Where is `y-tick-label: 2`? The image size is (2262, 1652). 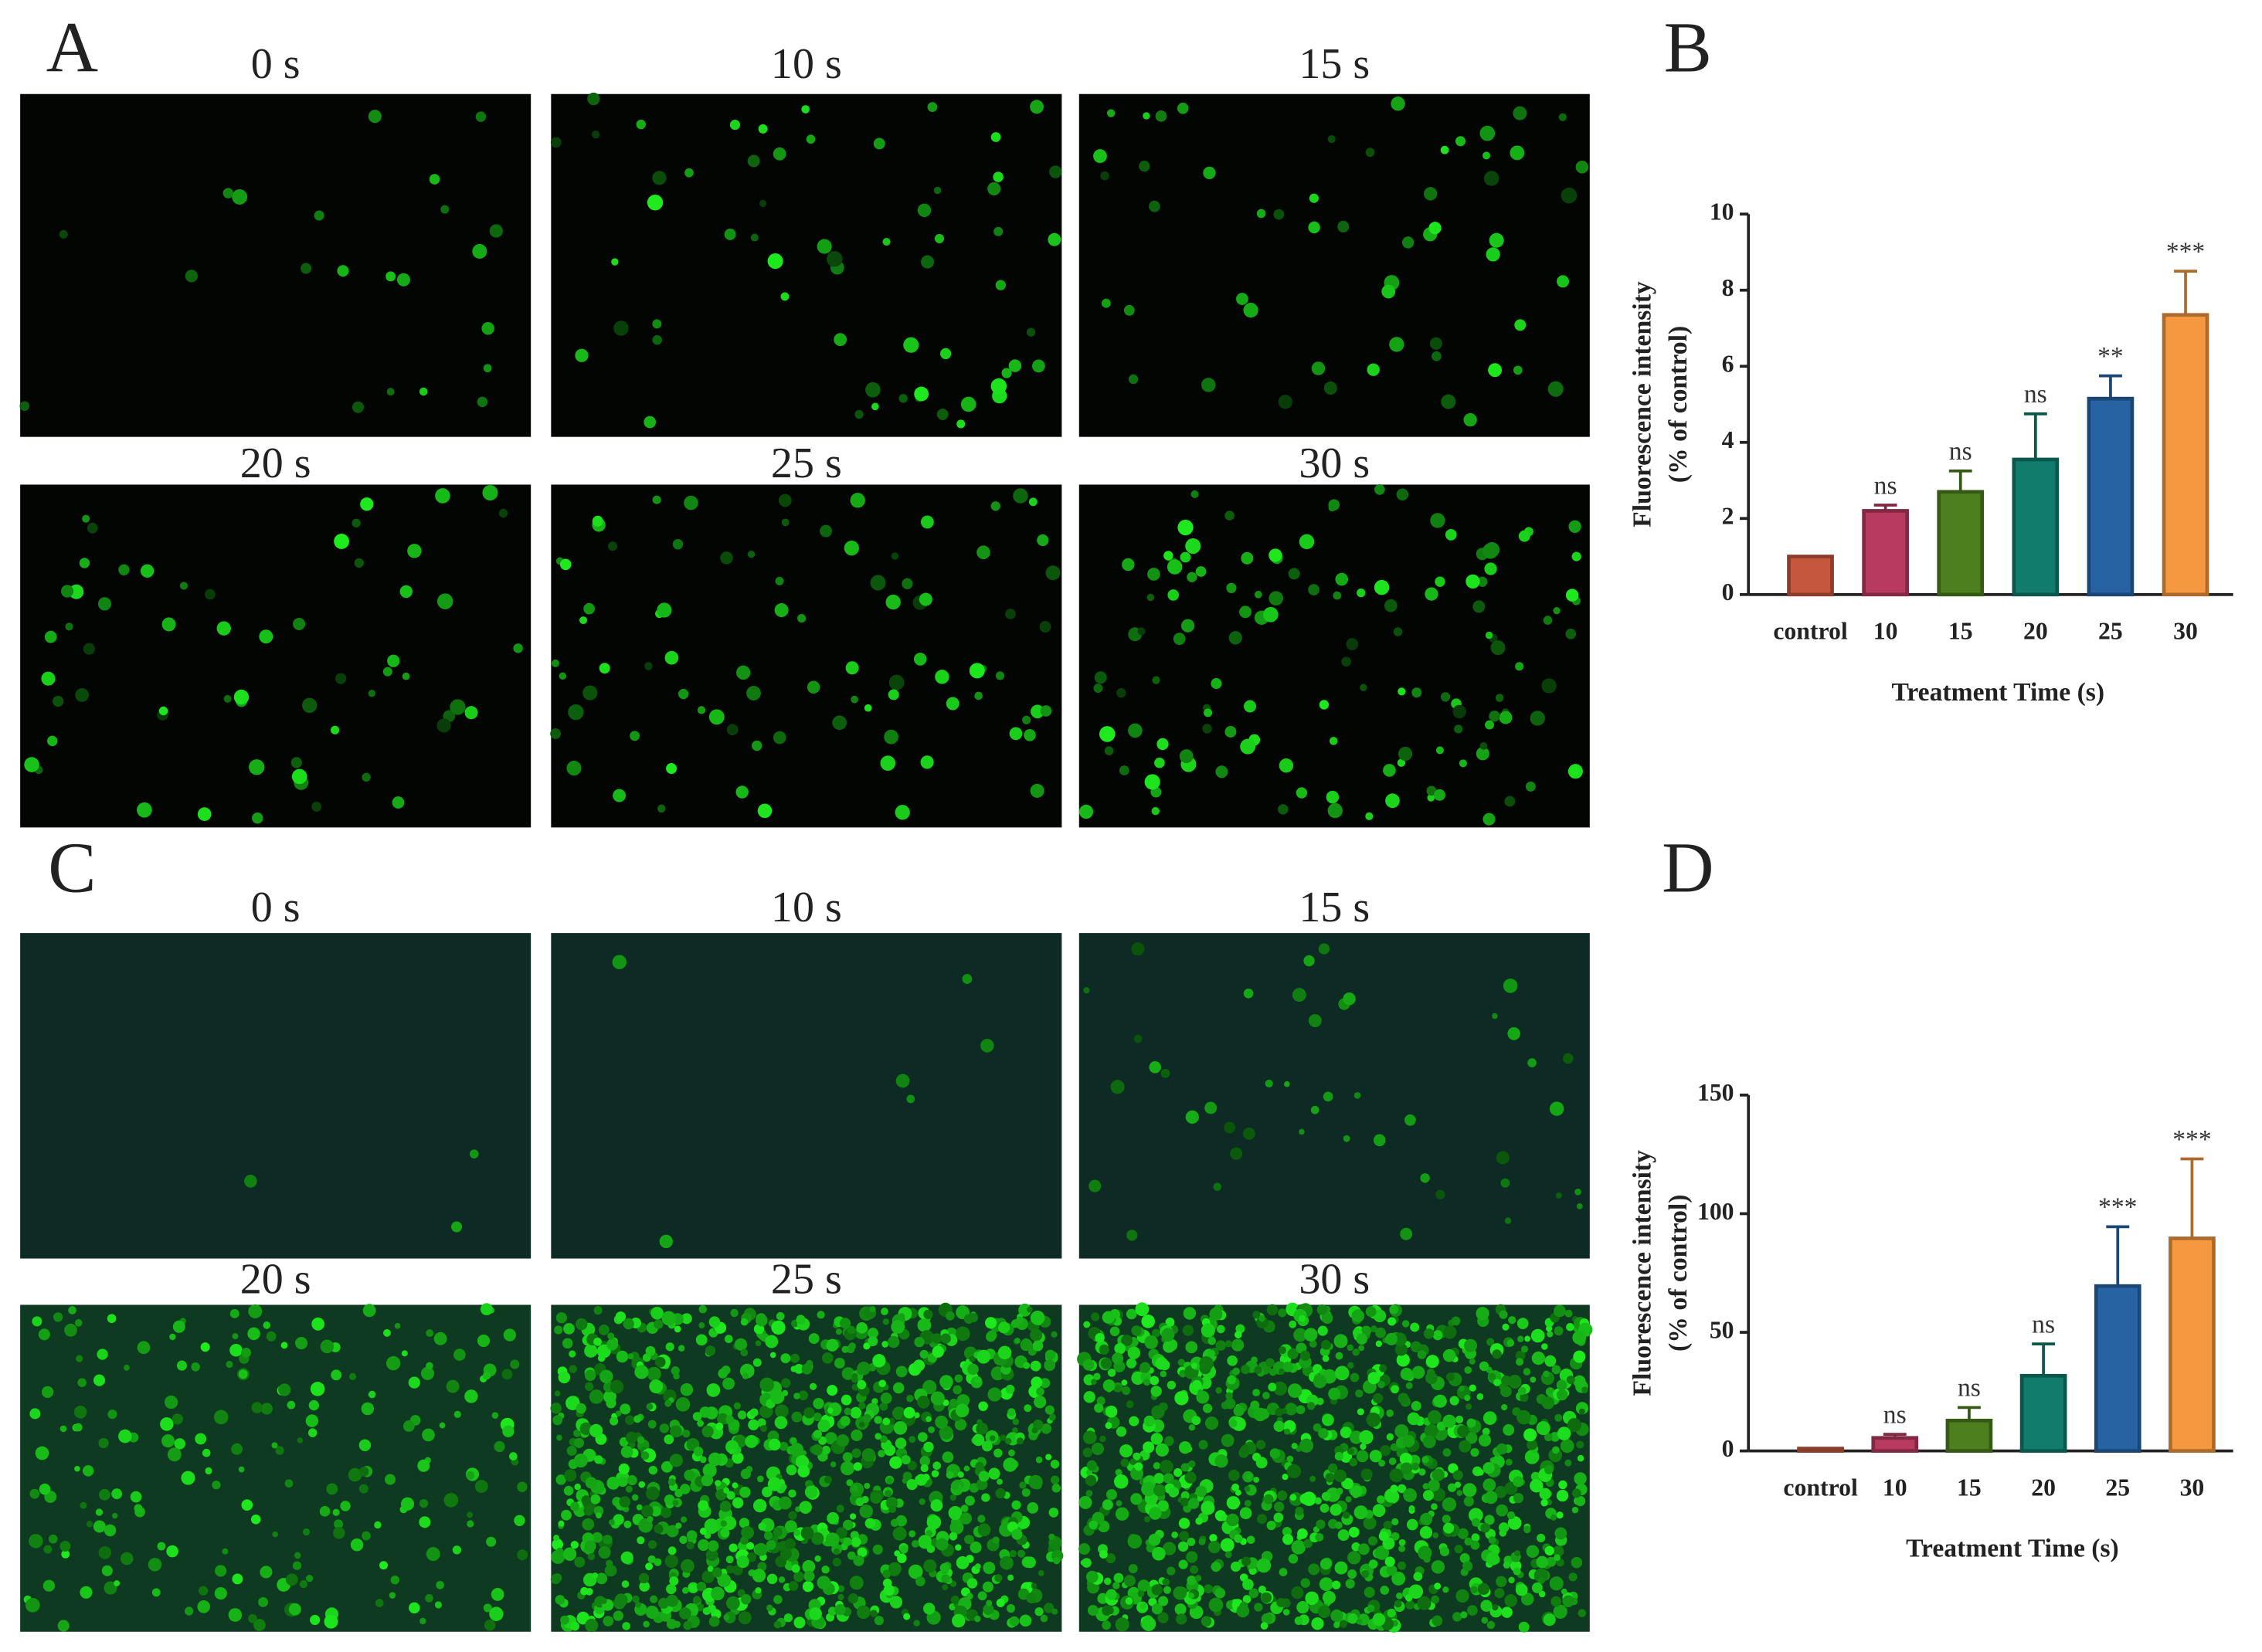 y-tick-label: 2 is located at coordinates (1728, 516).